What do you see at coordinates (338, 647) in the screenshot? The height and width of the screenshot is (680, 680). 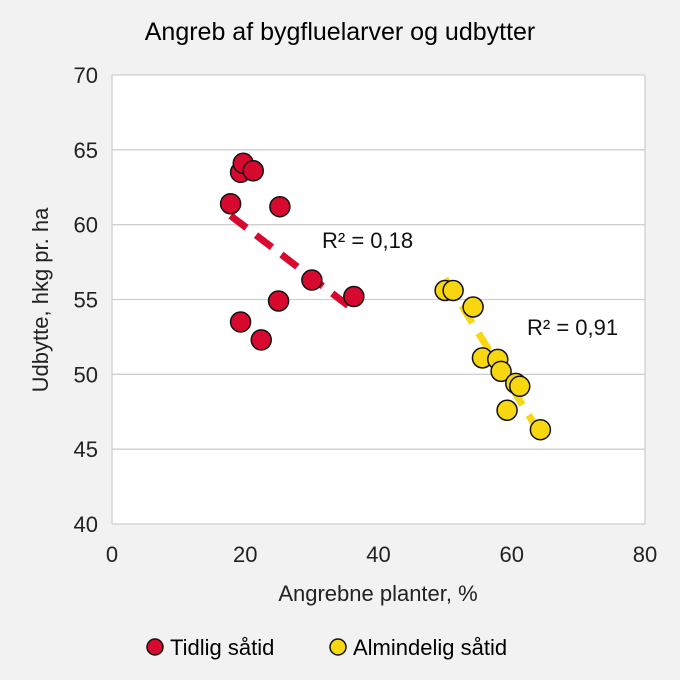 I see `legend-marker-almindelig` at bounding box center [338, 647].